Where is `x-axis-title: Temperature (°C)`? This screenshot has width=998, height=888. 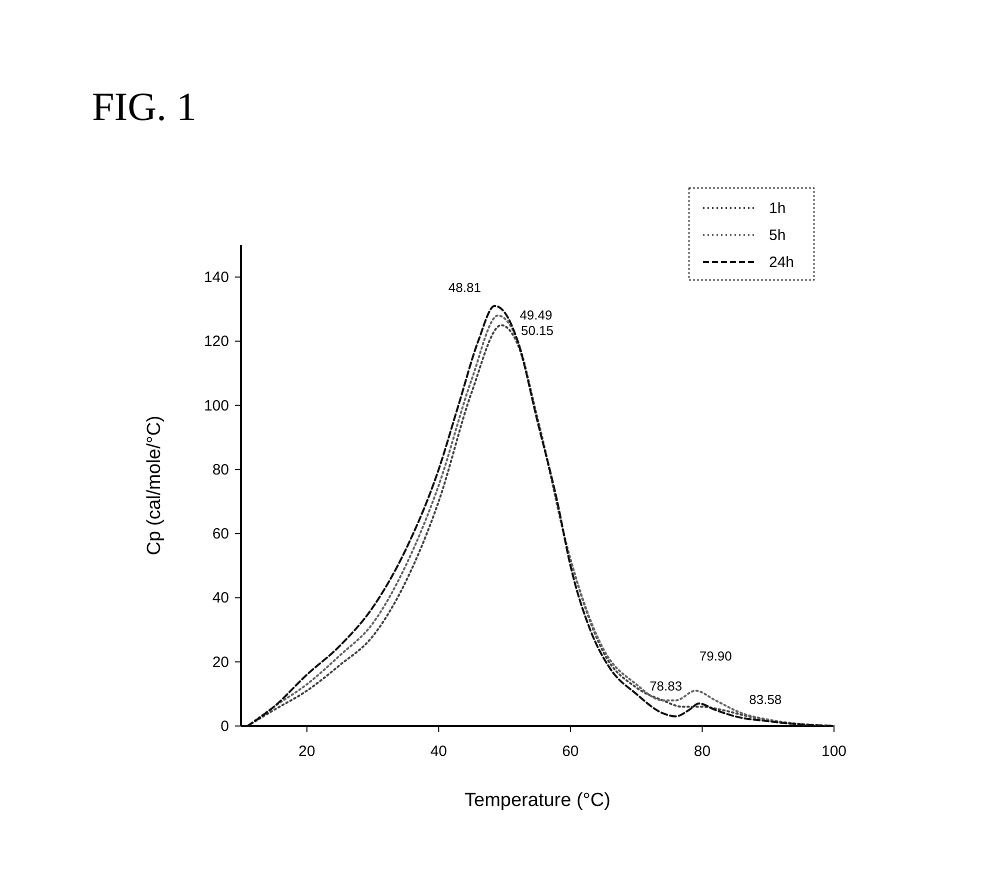 x-axis-title: Temperature (°C) is located at coordinates (537, 800).